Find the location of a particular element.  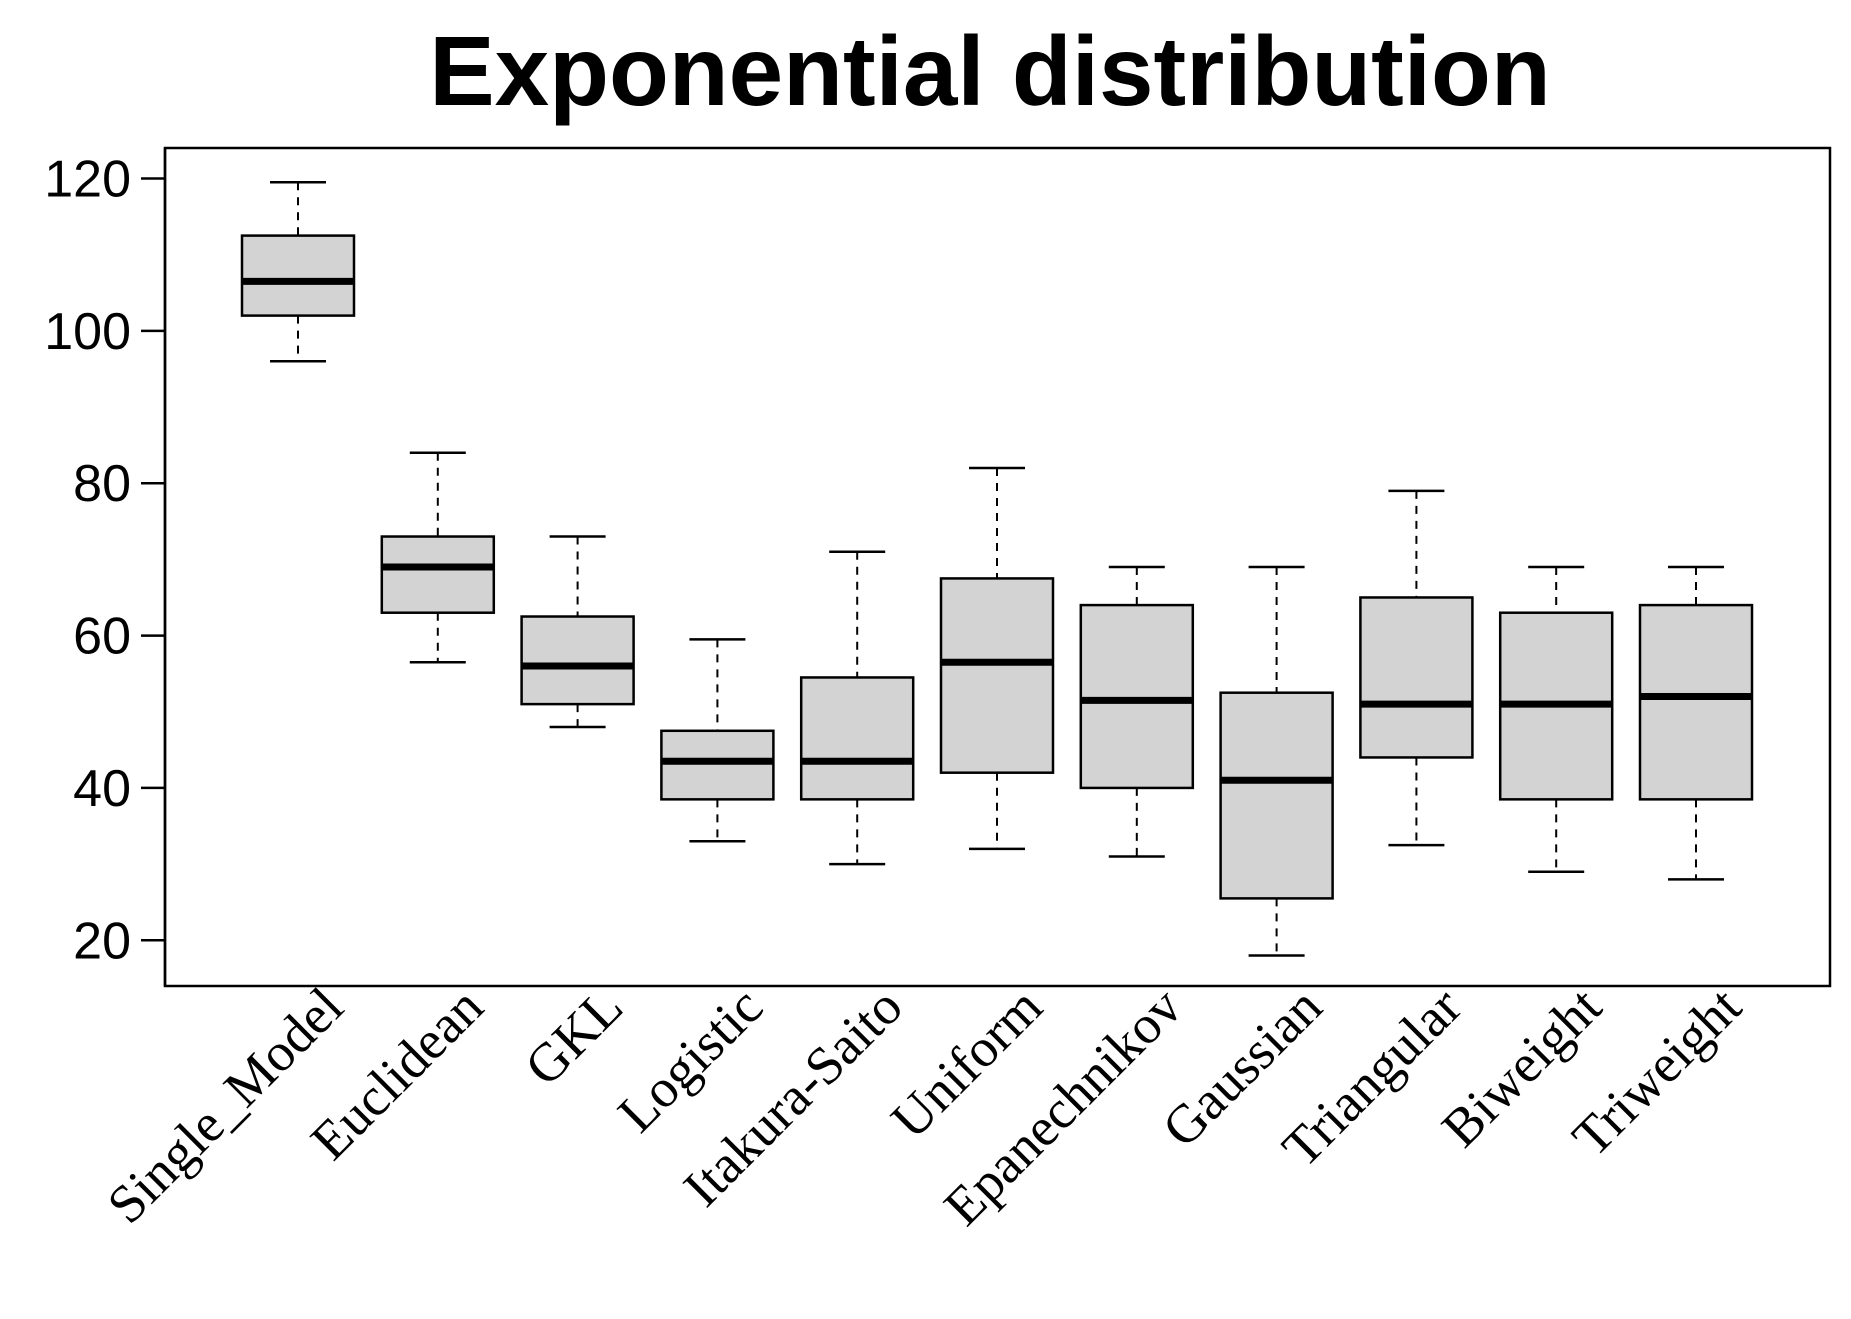

y-tick-label-100: 100 is located at coordinates (87, 332).